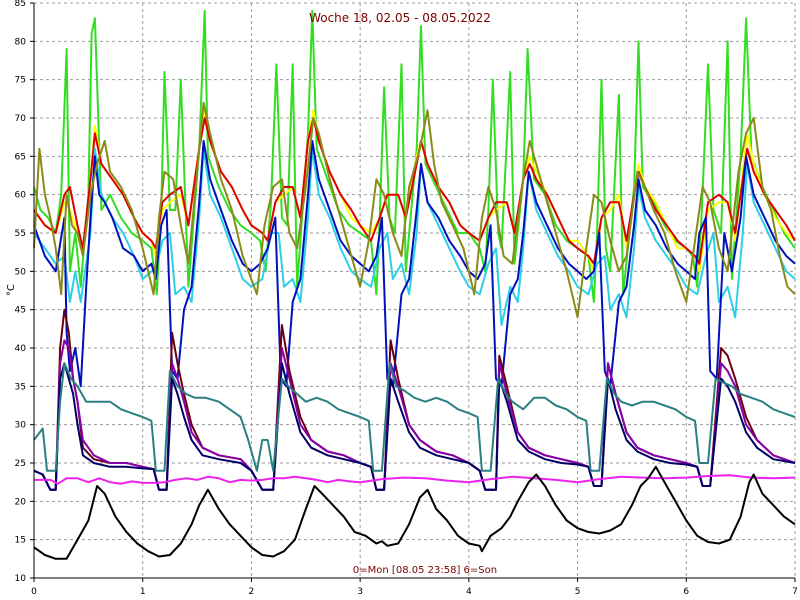 This screenshot has width=800, height=600. What do you see at coordinates (360, 592) in the screenshot?
I see `x-tick-label: 3` at bounding box center [360, 592].